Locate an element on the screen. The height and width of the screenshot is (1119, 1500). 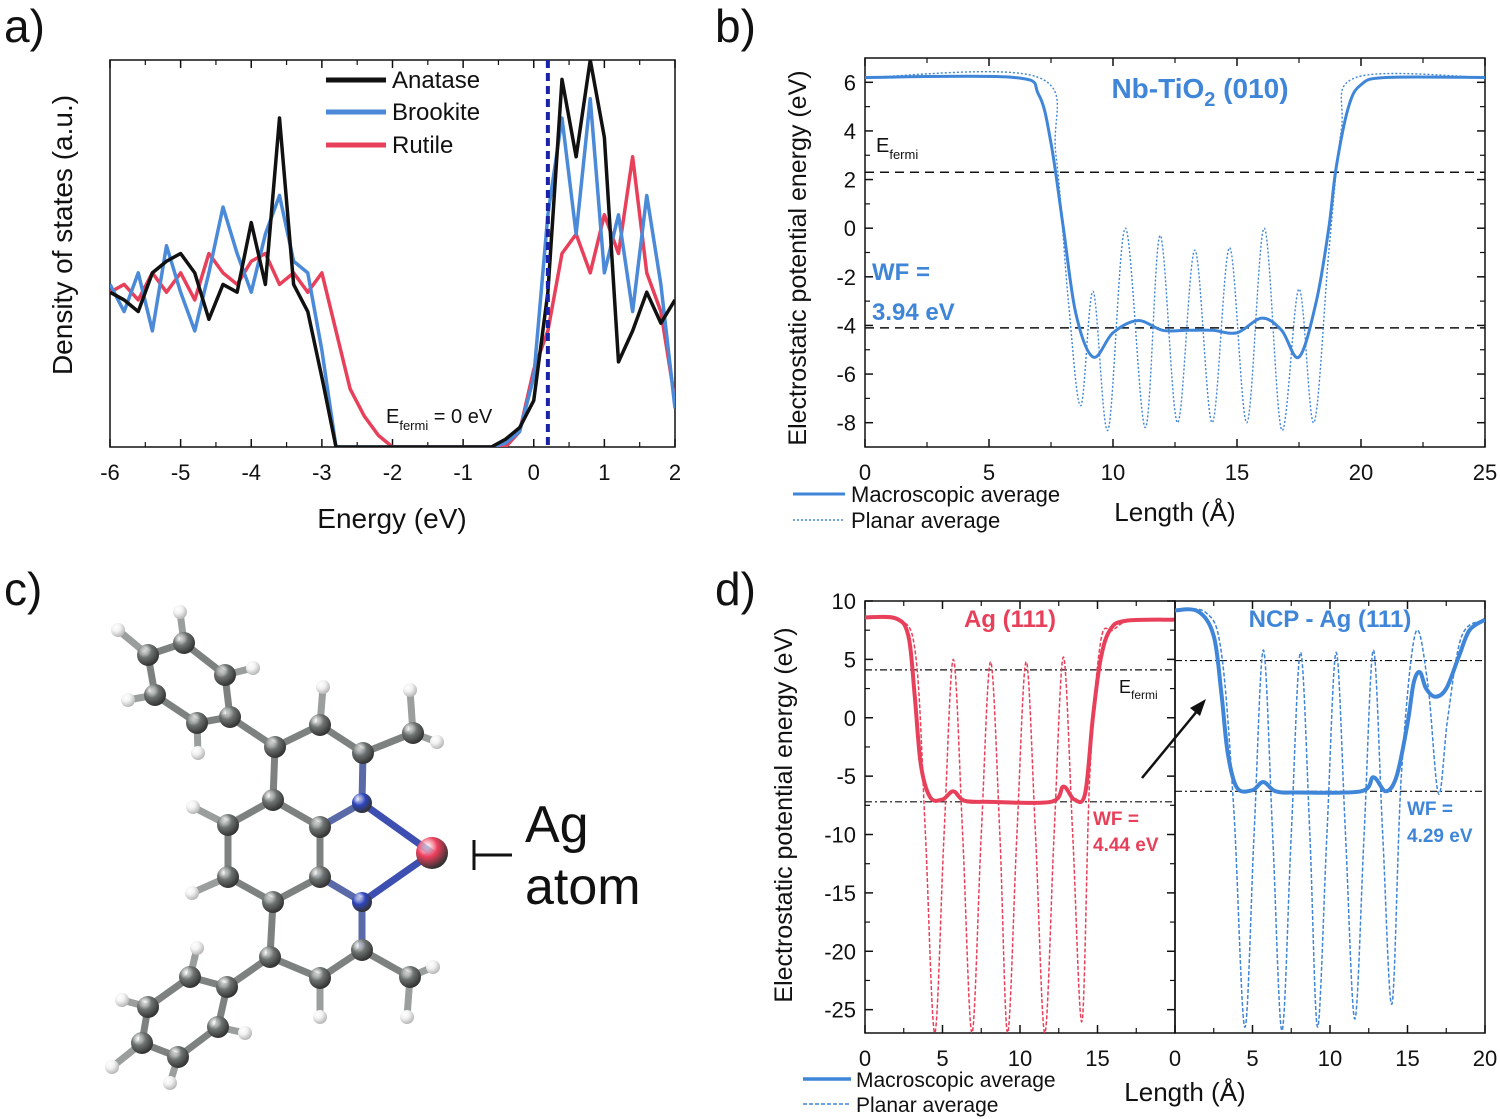
d-left-series-planar is located at coordinates (1020, 824).